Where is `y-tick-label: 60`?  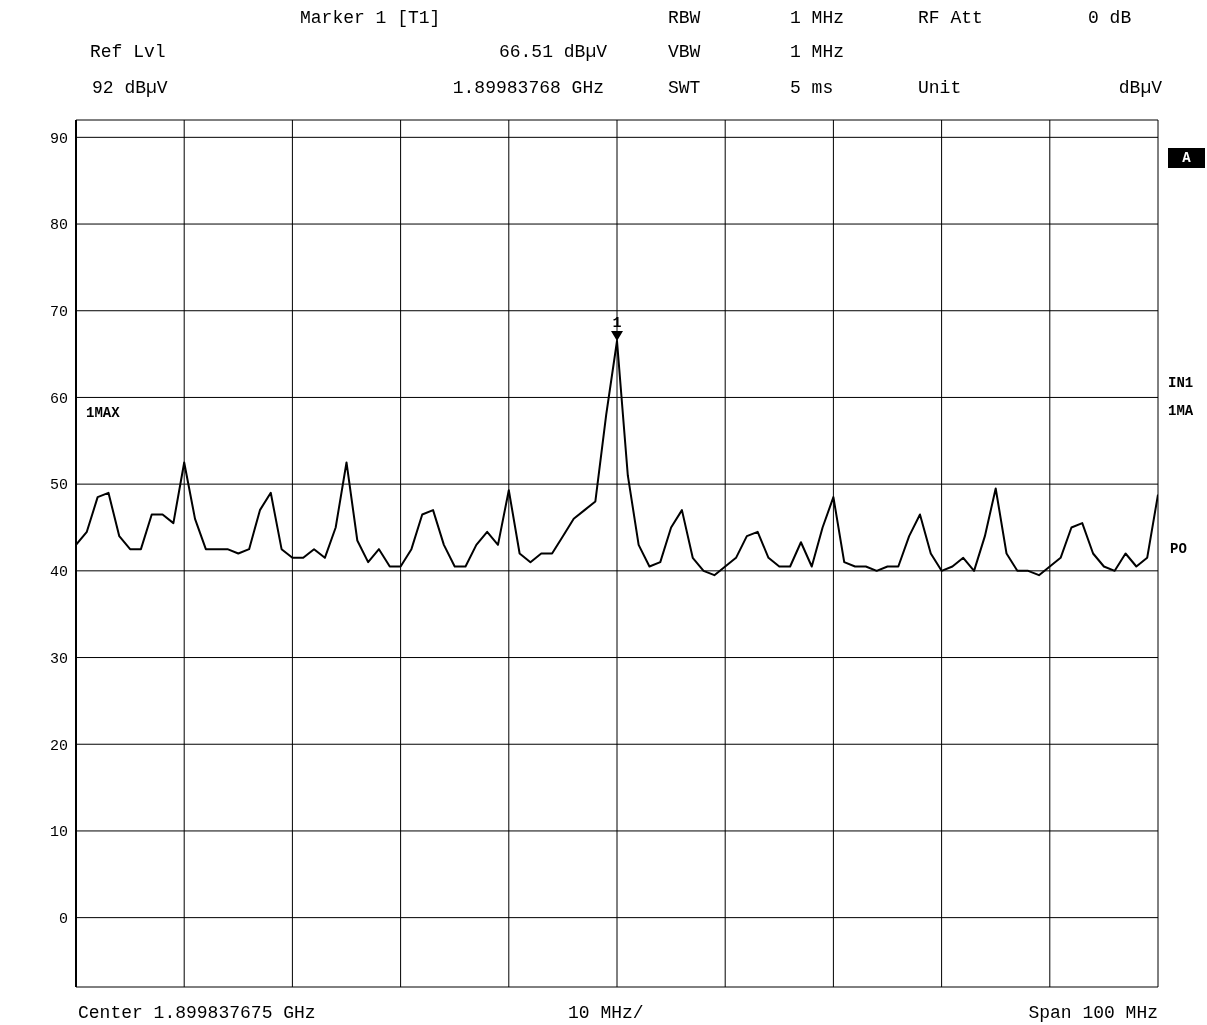
y-tick-label: 60 is located at coordinates (58, 399).